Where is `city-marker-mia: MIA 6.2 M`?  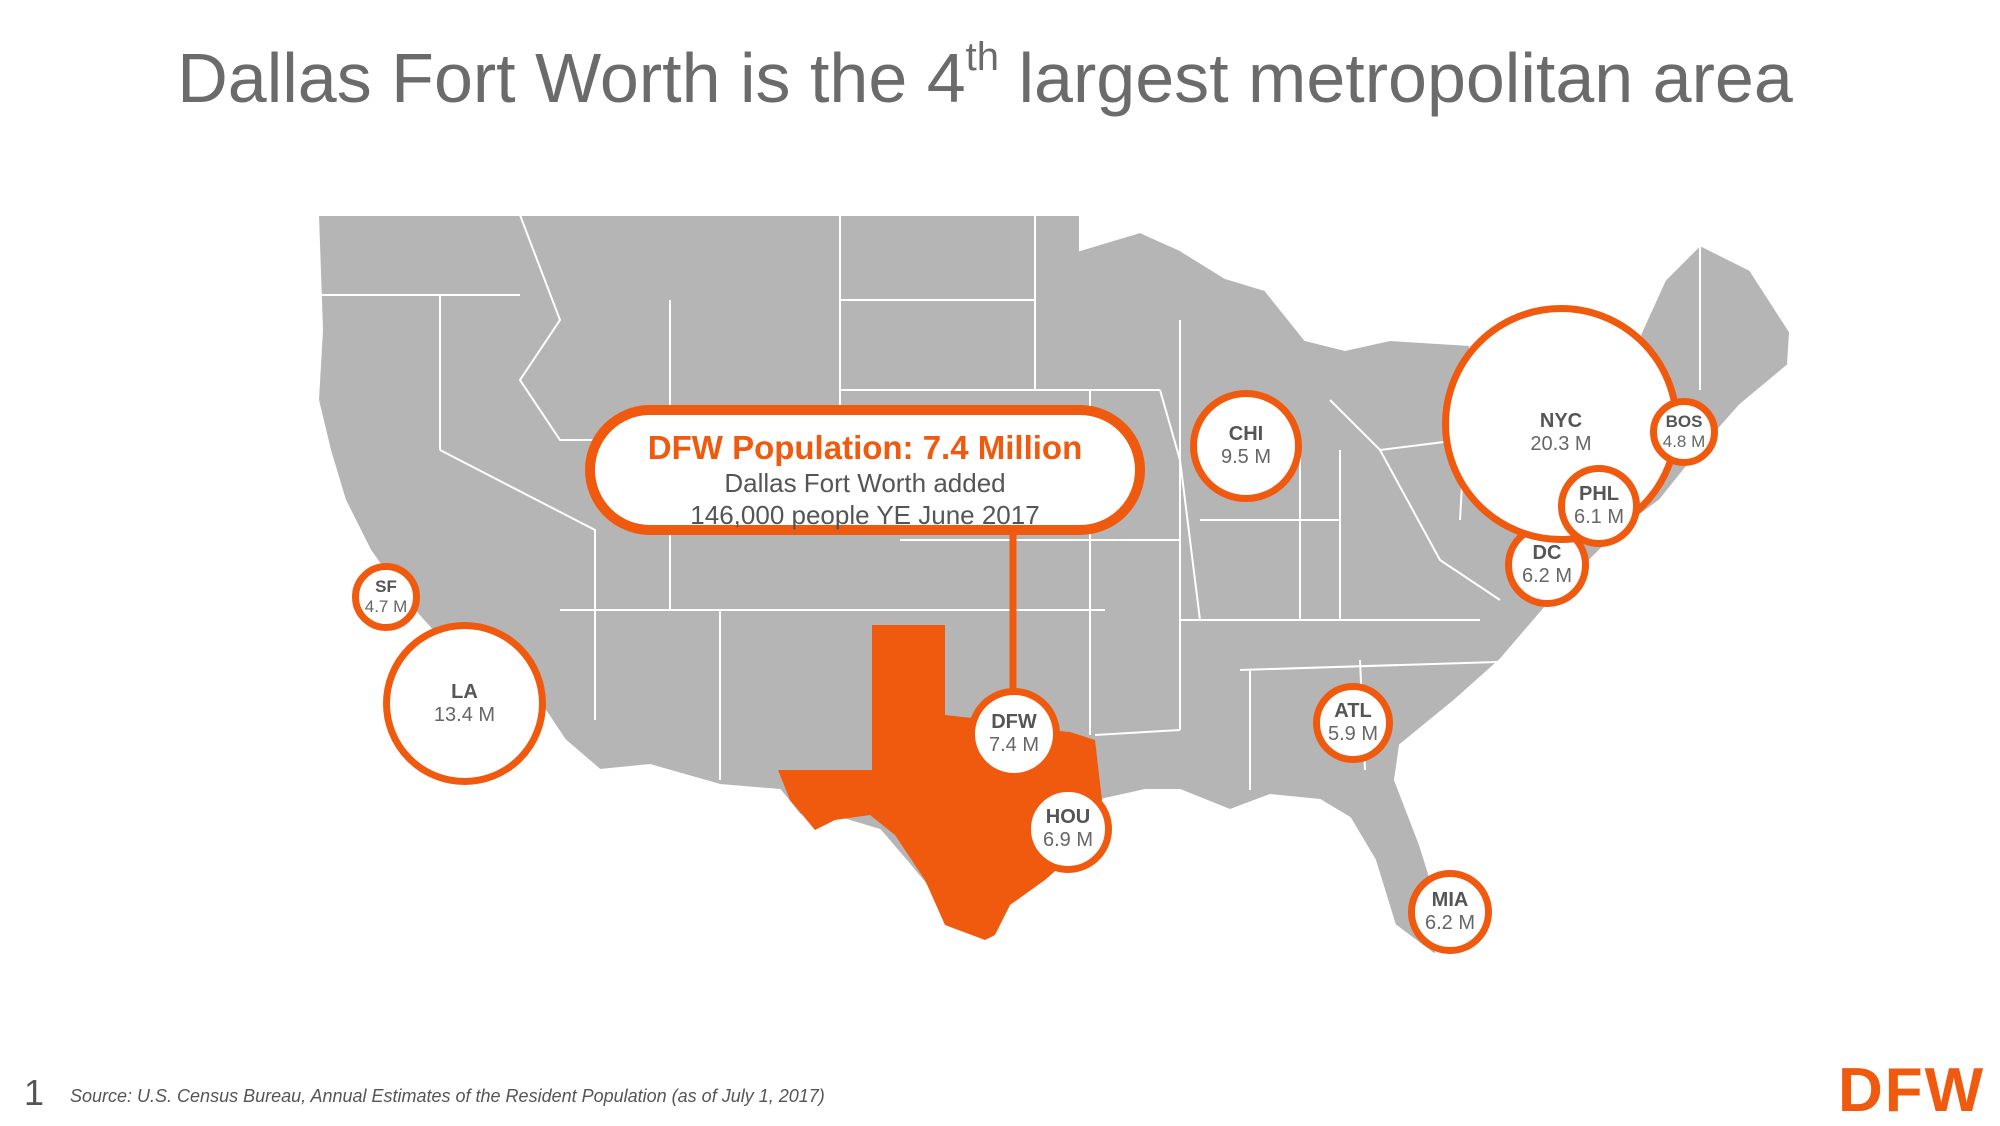 city-marker-mia: MIA 6.2 M is located at coordinates (1450, 912).